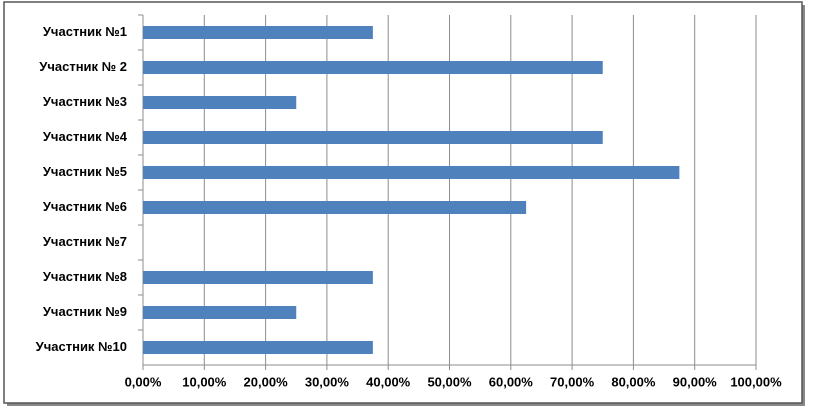 This screenshot has width=813, height=410. Describe the element at coordinates (327, 381) in the screenshot. I see `x-tick-label: 30,00%` at that location.